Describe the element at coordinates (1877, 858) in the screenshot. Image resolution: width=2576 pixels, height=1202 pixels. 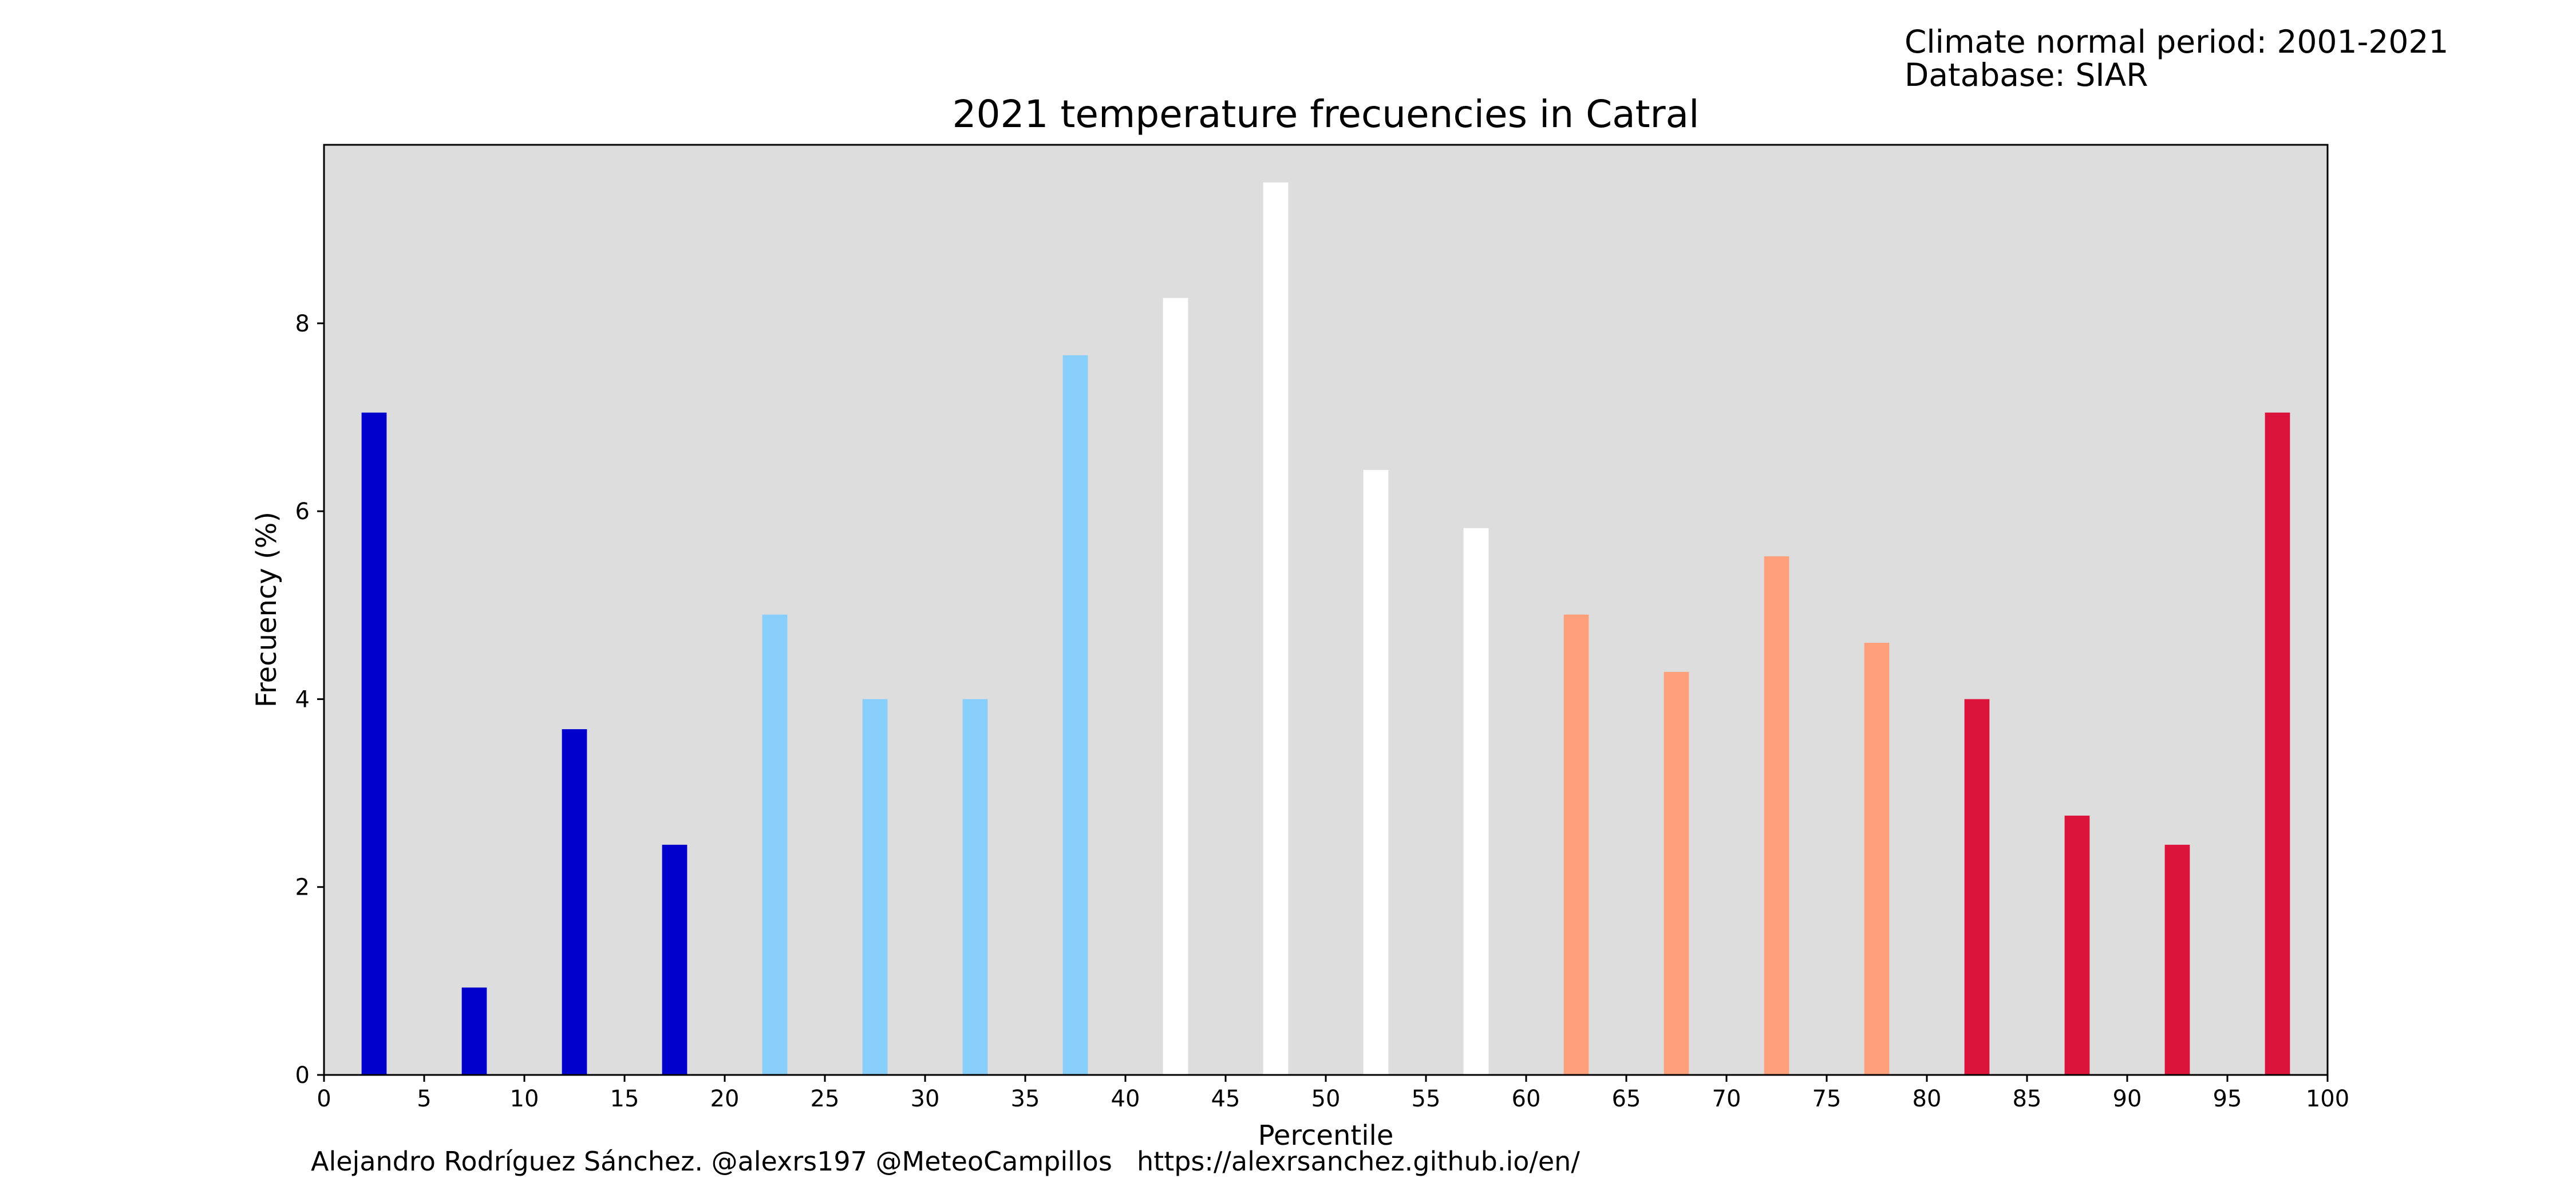
I see `bar-p77.5` at that location.